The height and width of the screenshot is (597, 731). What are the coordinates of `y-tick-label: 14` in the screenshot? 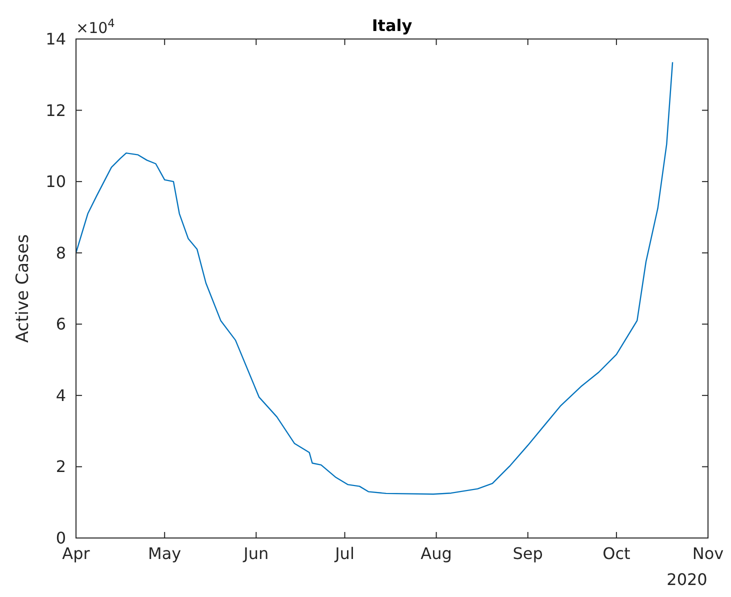 It's located at (56, 39).